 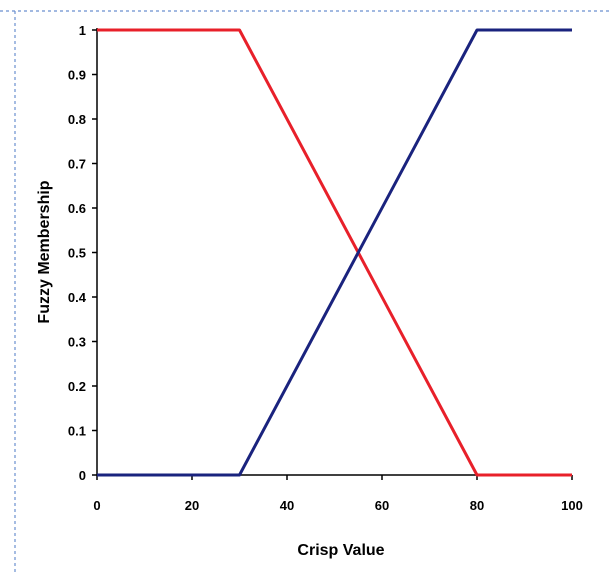 I want to click on x-tick-label: 0, so click(x=96, y=505).